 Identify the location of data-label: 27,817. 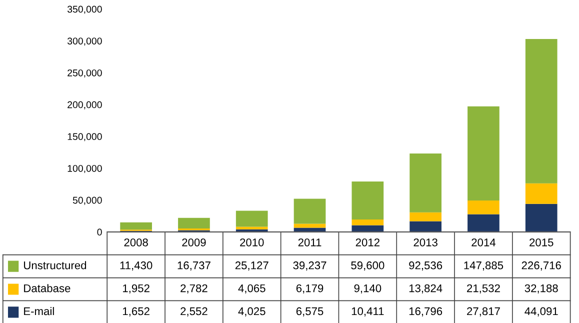
(483, 311).